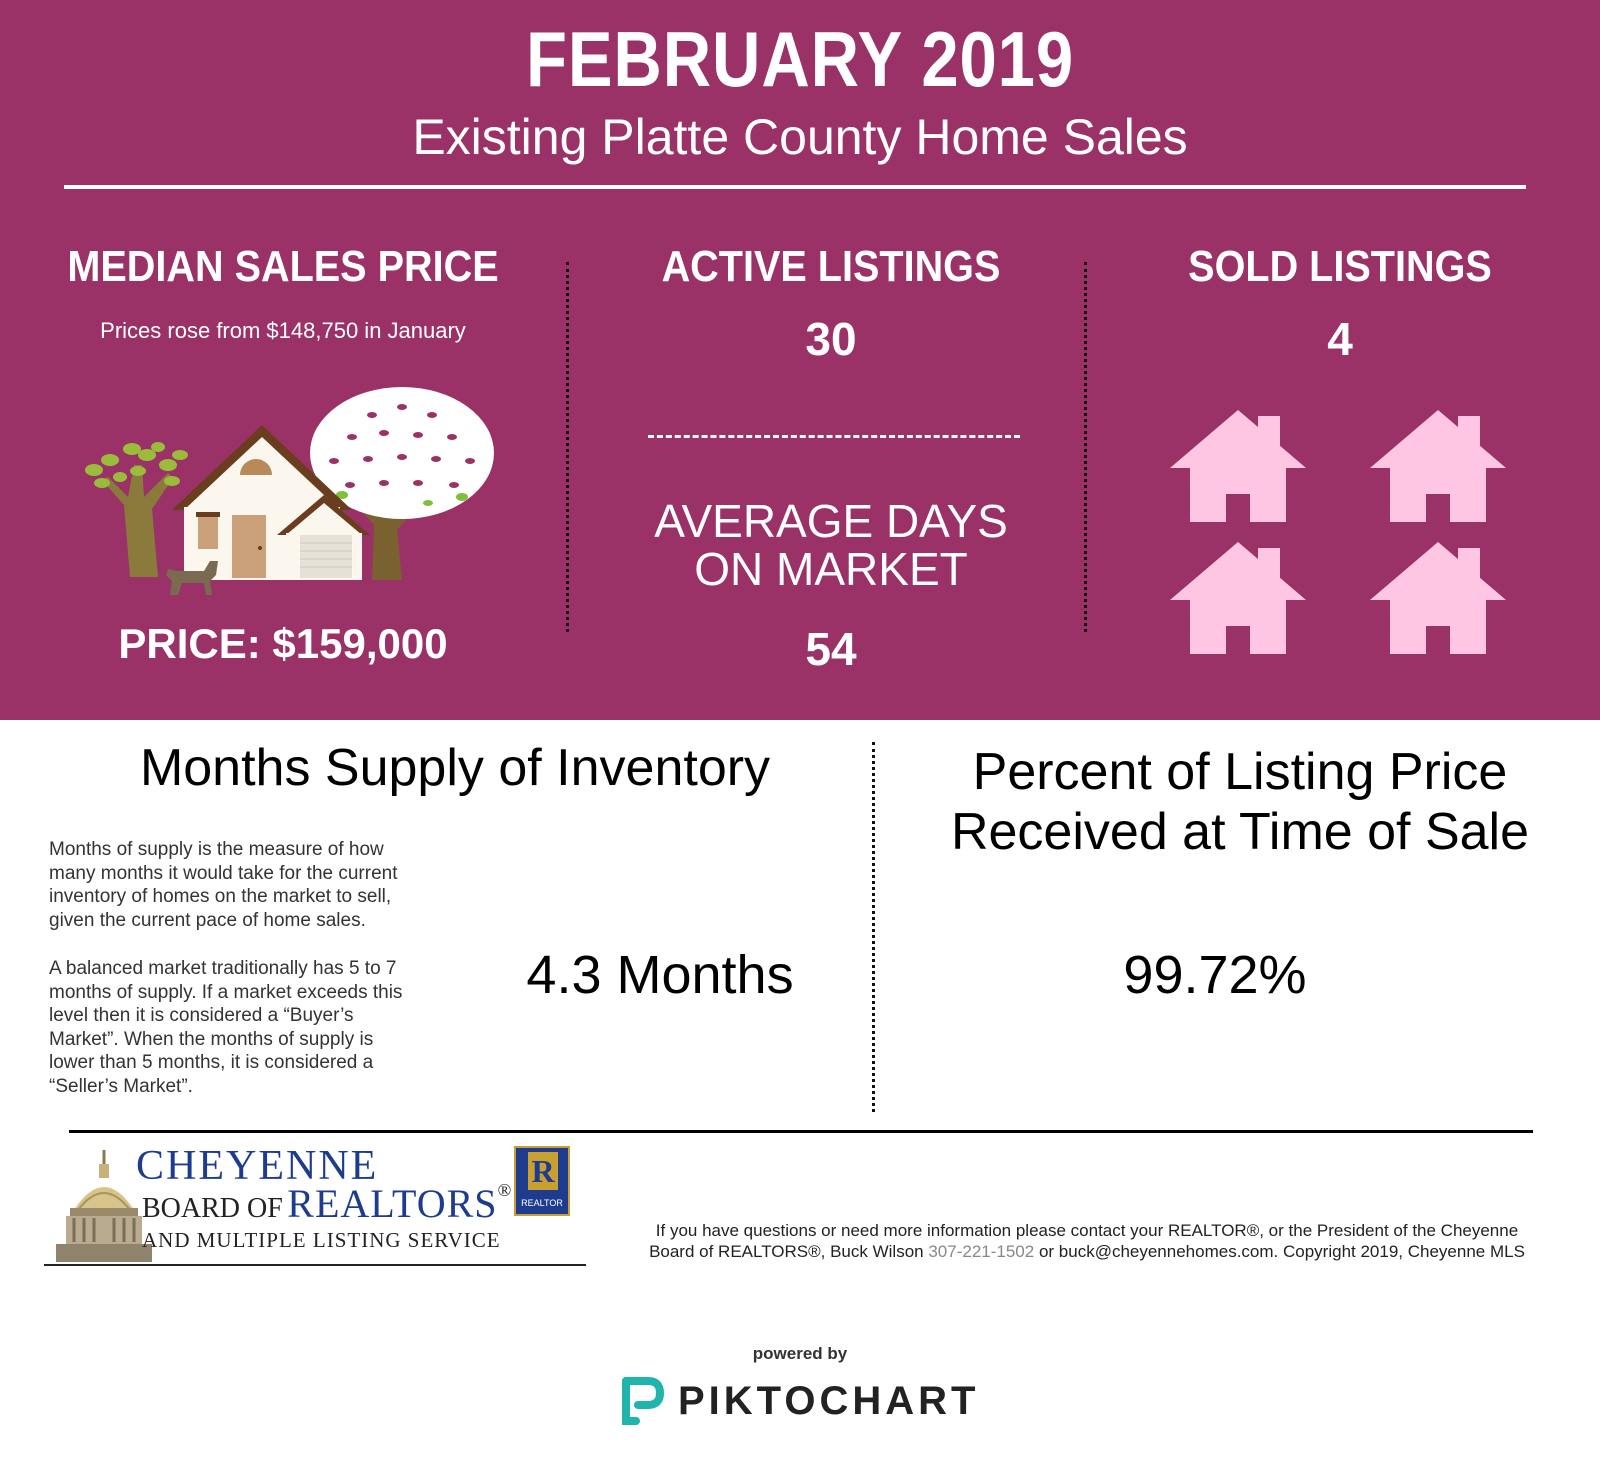 The height and width of the screenshot is (1466, 1600). What do you see at coordinates (104, 1206) in the screenshot?
I see `capitol-dome-icon` at bounding box center [104, 1206].